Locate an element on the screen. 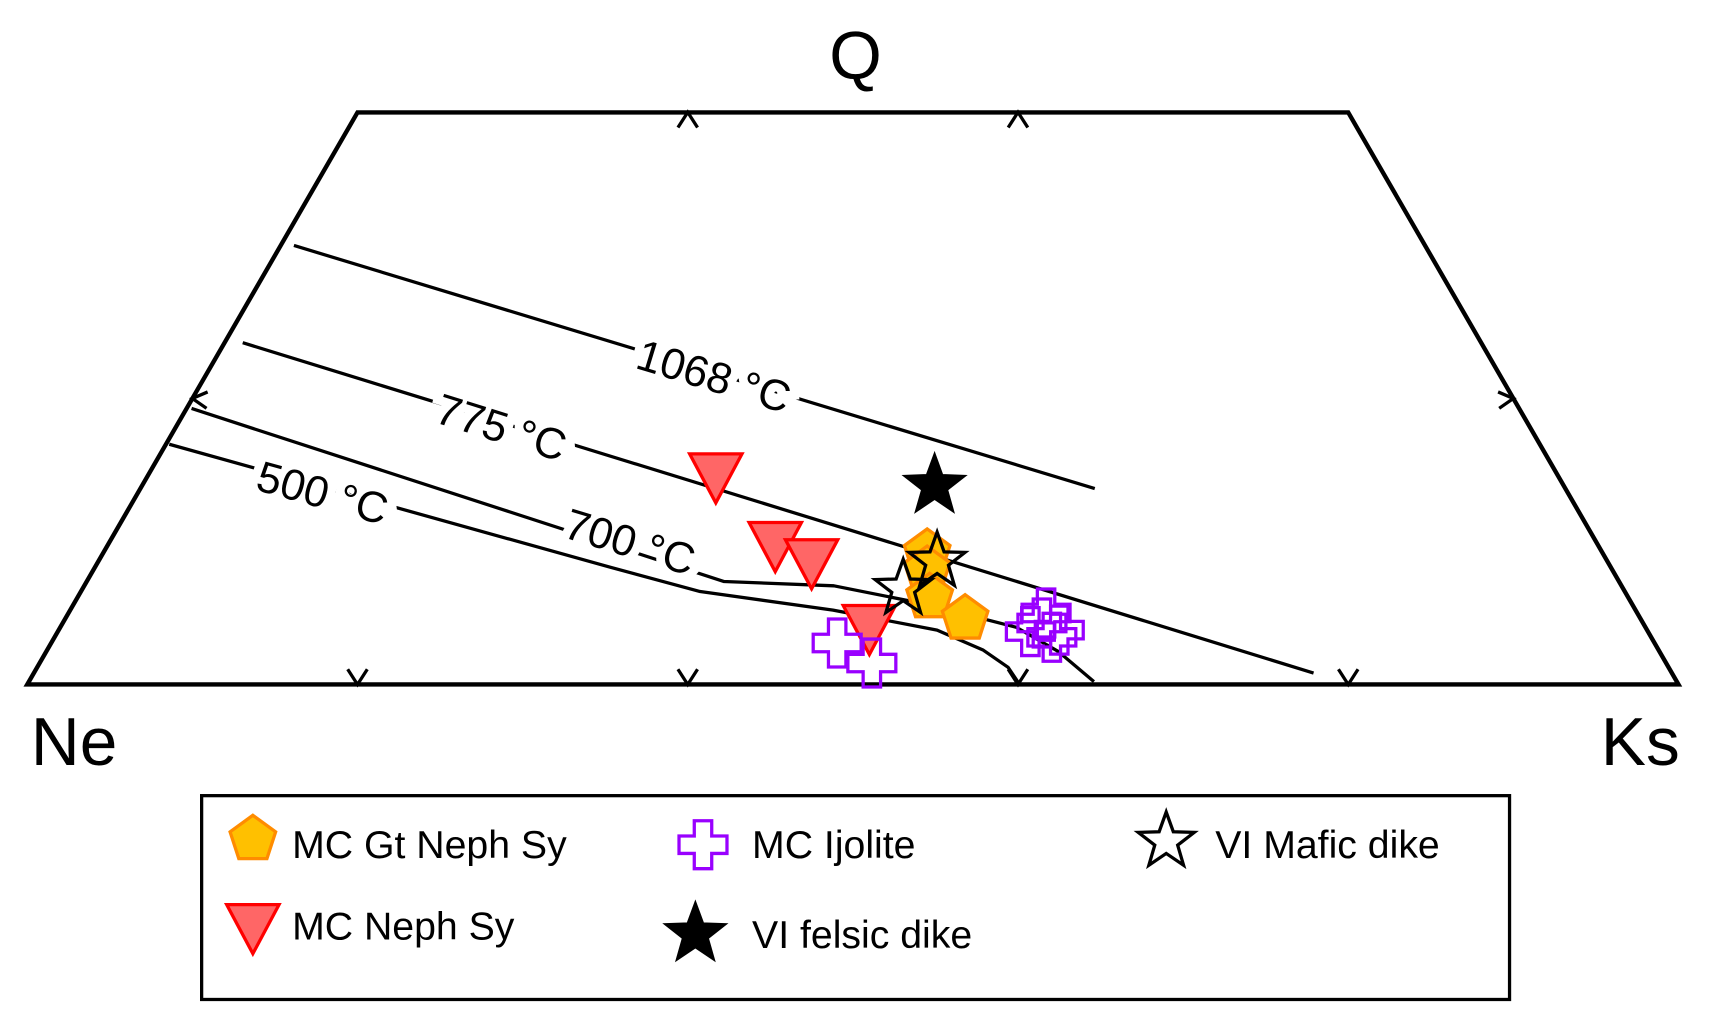  legend-label-mafic-dike: VI Mafic dike is located at coordinates (1327, 845).